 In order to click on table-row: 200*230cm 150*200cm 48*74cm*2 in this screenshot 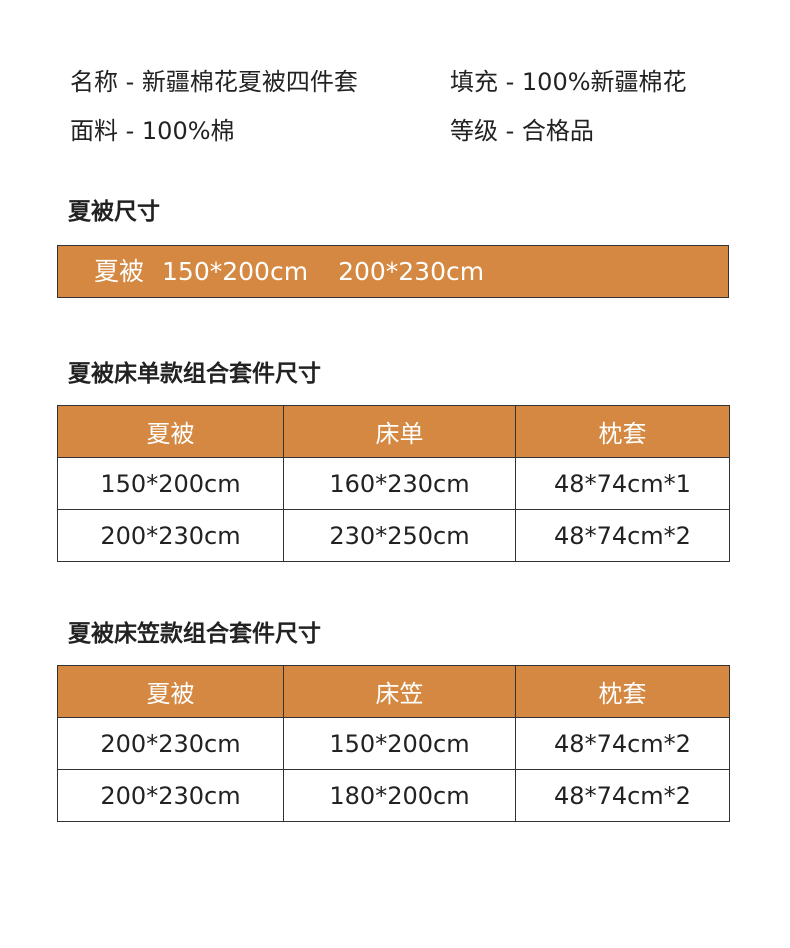, I will do `click(393, 743)`.